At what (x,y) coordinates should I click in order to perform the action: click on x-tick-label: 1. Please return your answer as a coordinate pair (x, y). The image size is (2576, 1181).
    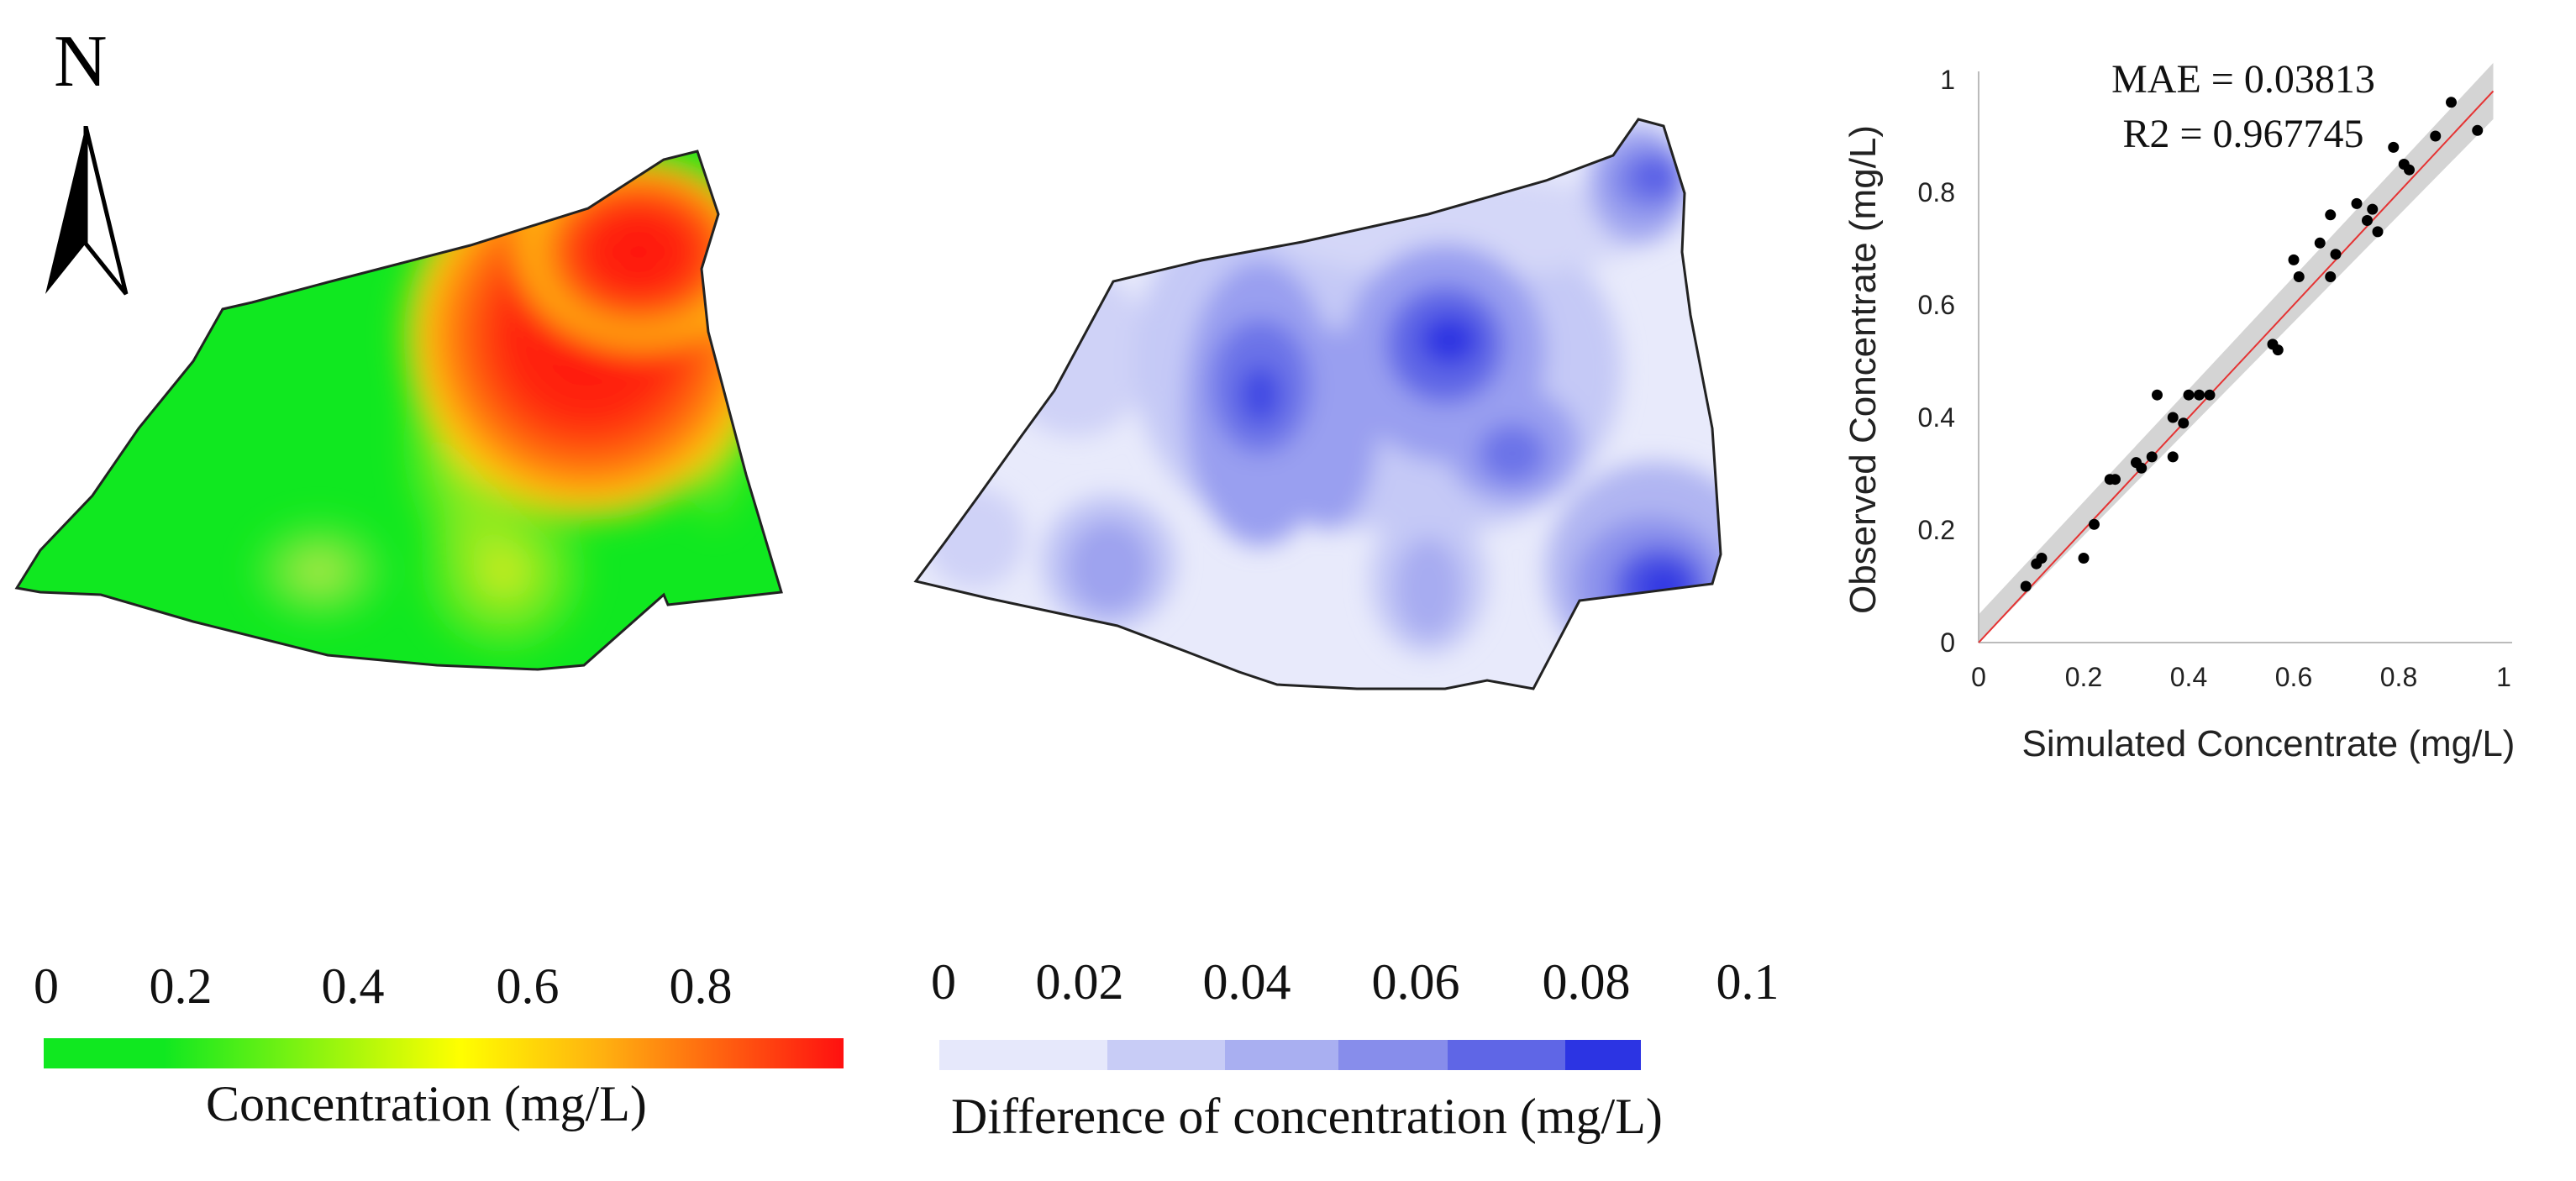
    Looking at the image, I should click on (2503, 677).